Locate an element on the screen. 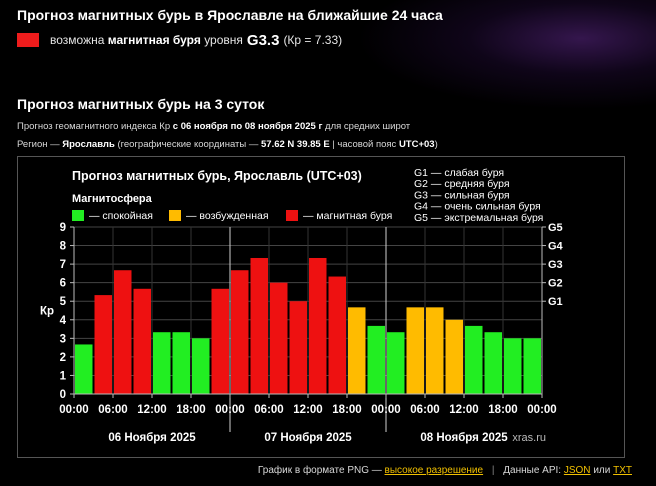 The height and width of the screenshot is (486, 656). json-link: JSON is located at coordinates (577, 470).